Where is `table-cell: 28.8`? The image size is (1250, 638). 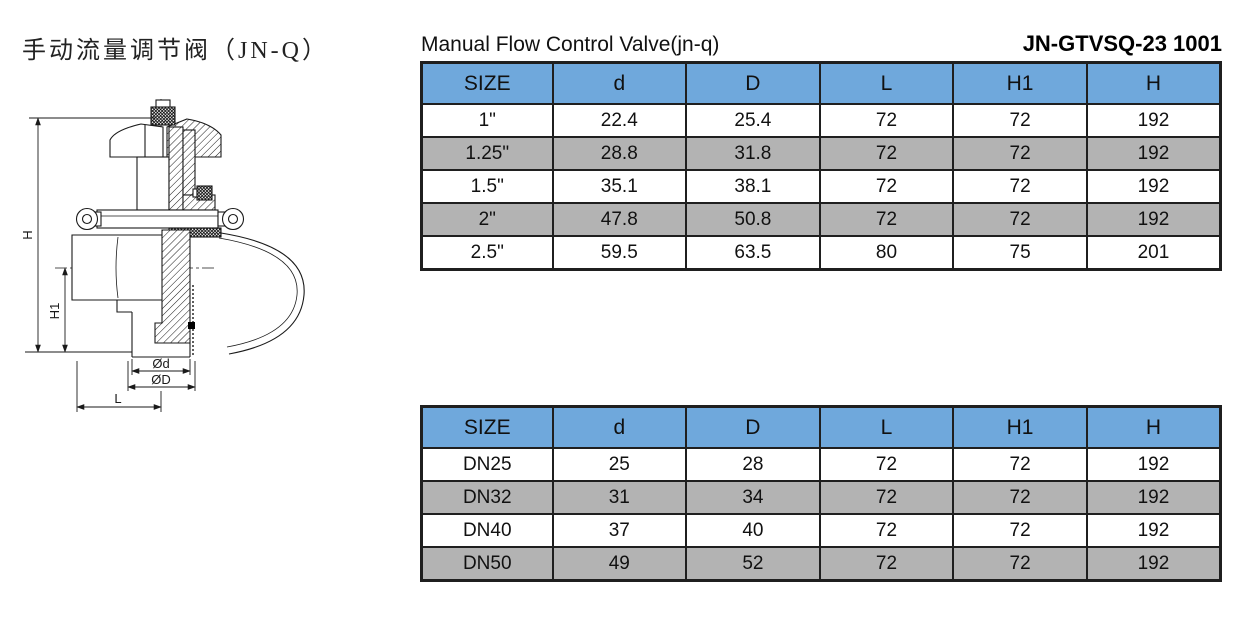
table-cell: 28.8 is located at coordinates (619, 153).